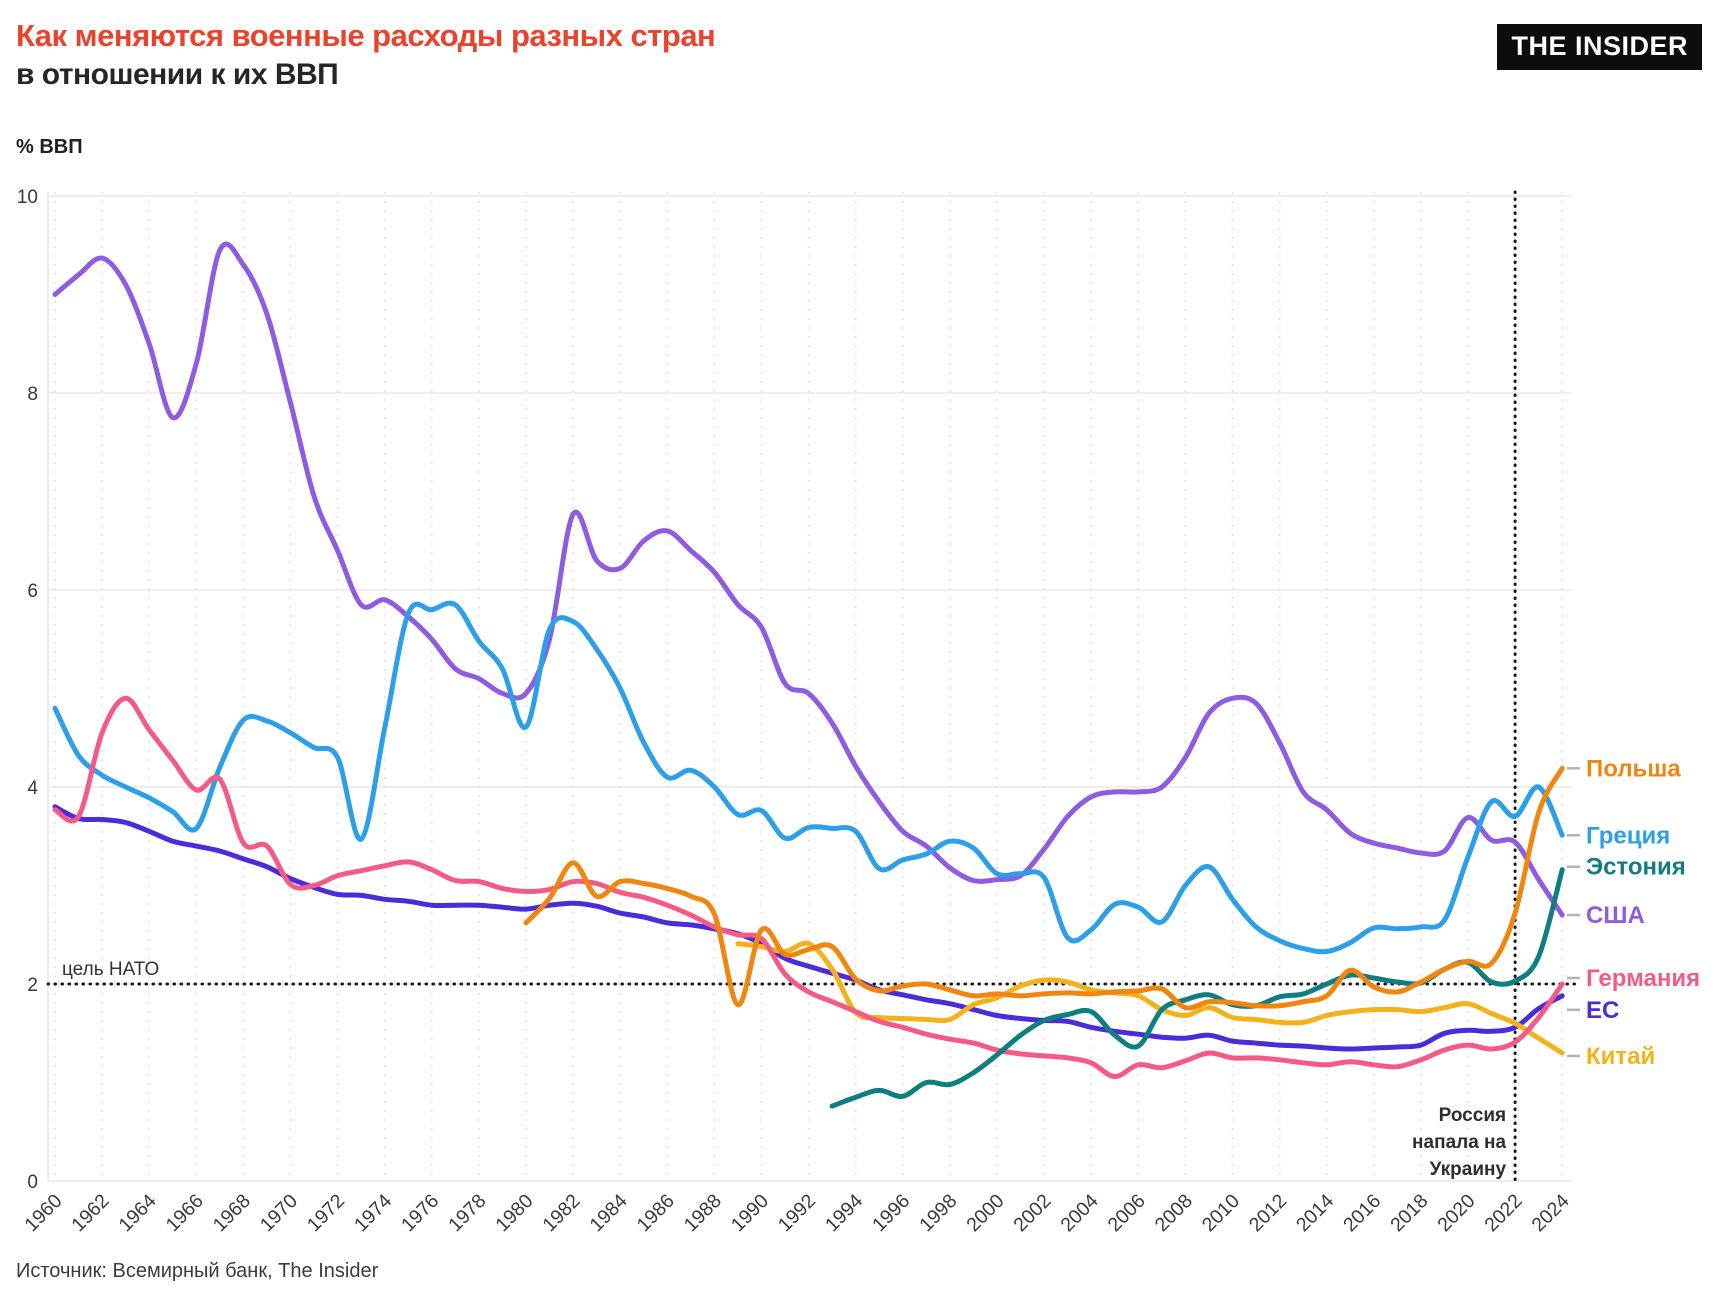  Describe the element at coordinates (1174, 1213) in the screenshot. I see `x-tick-label: 2008` at that location.